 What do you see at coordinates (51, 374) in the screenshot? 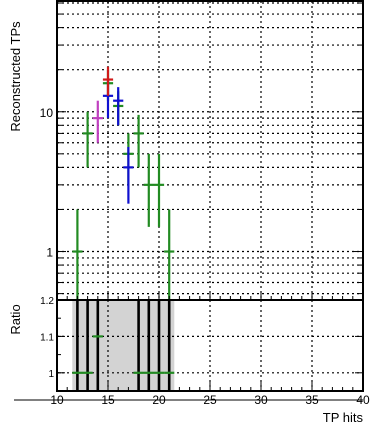
I see `y-tick-label-ratio: 1` at bounding box center [51, 374].